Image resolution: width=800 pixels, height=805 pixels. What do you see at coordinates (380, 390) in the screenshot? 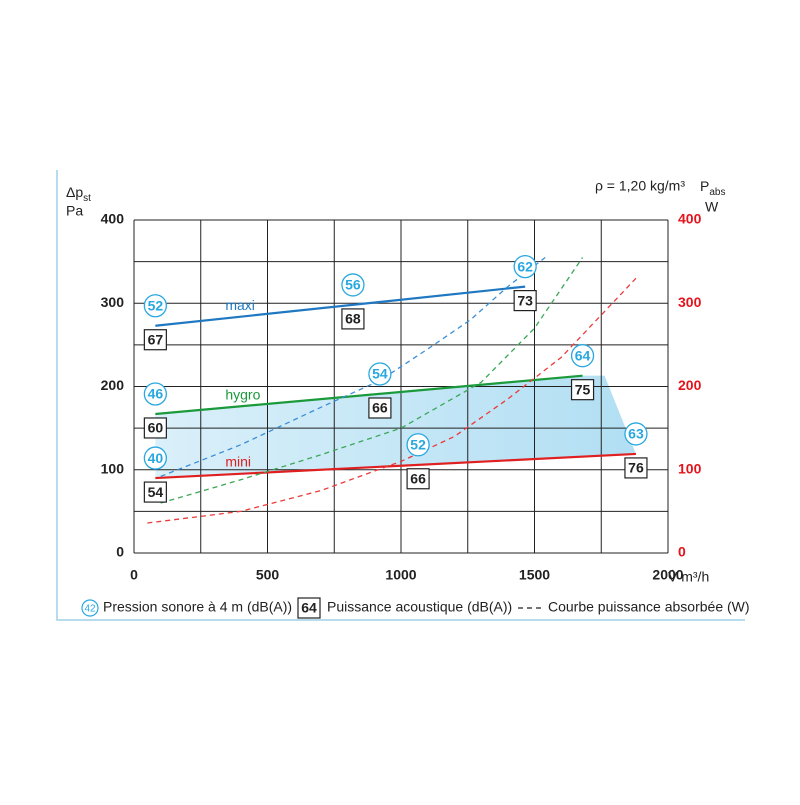
I see `operating-point: 54 66` at bounding box center [380, 390].